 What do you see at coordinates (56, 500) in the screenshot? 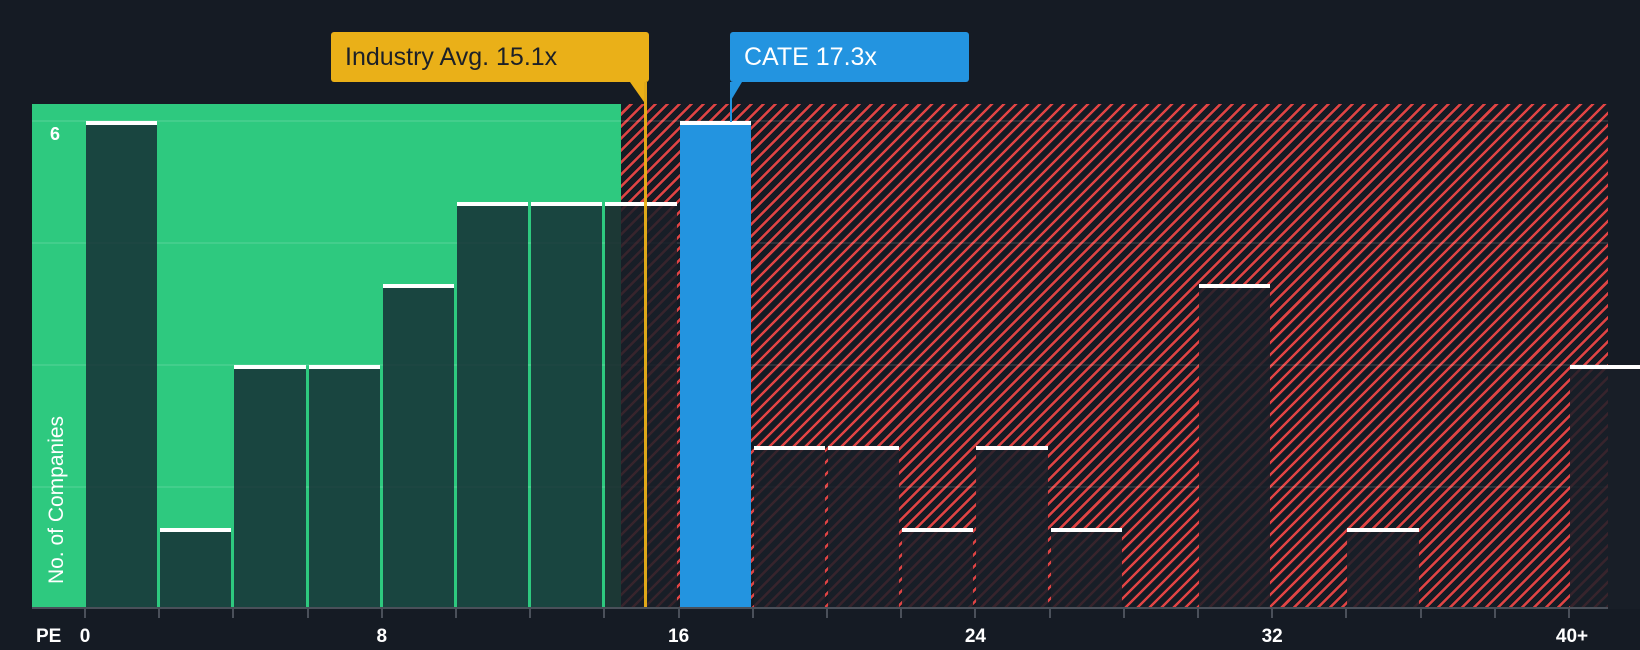
I see `y-axis-title: No. of Companies` at bounding box center [56, 500].